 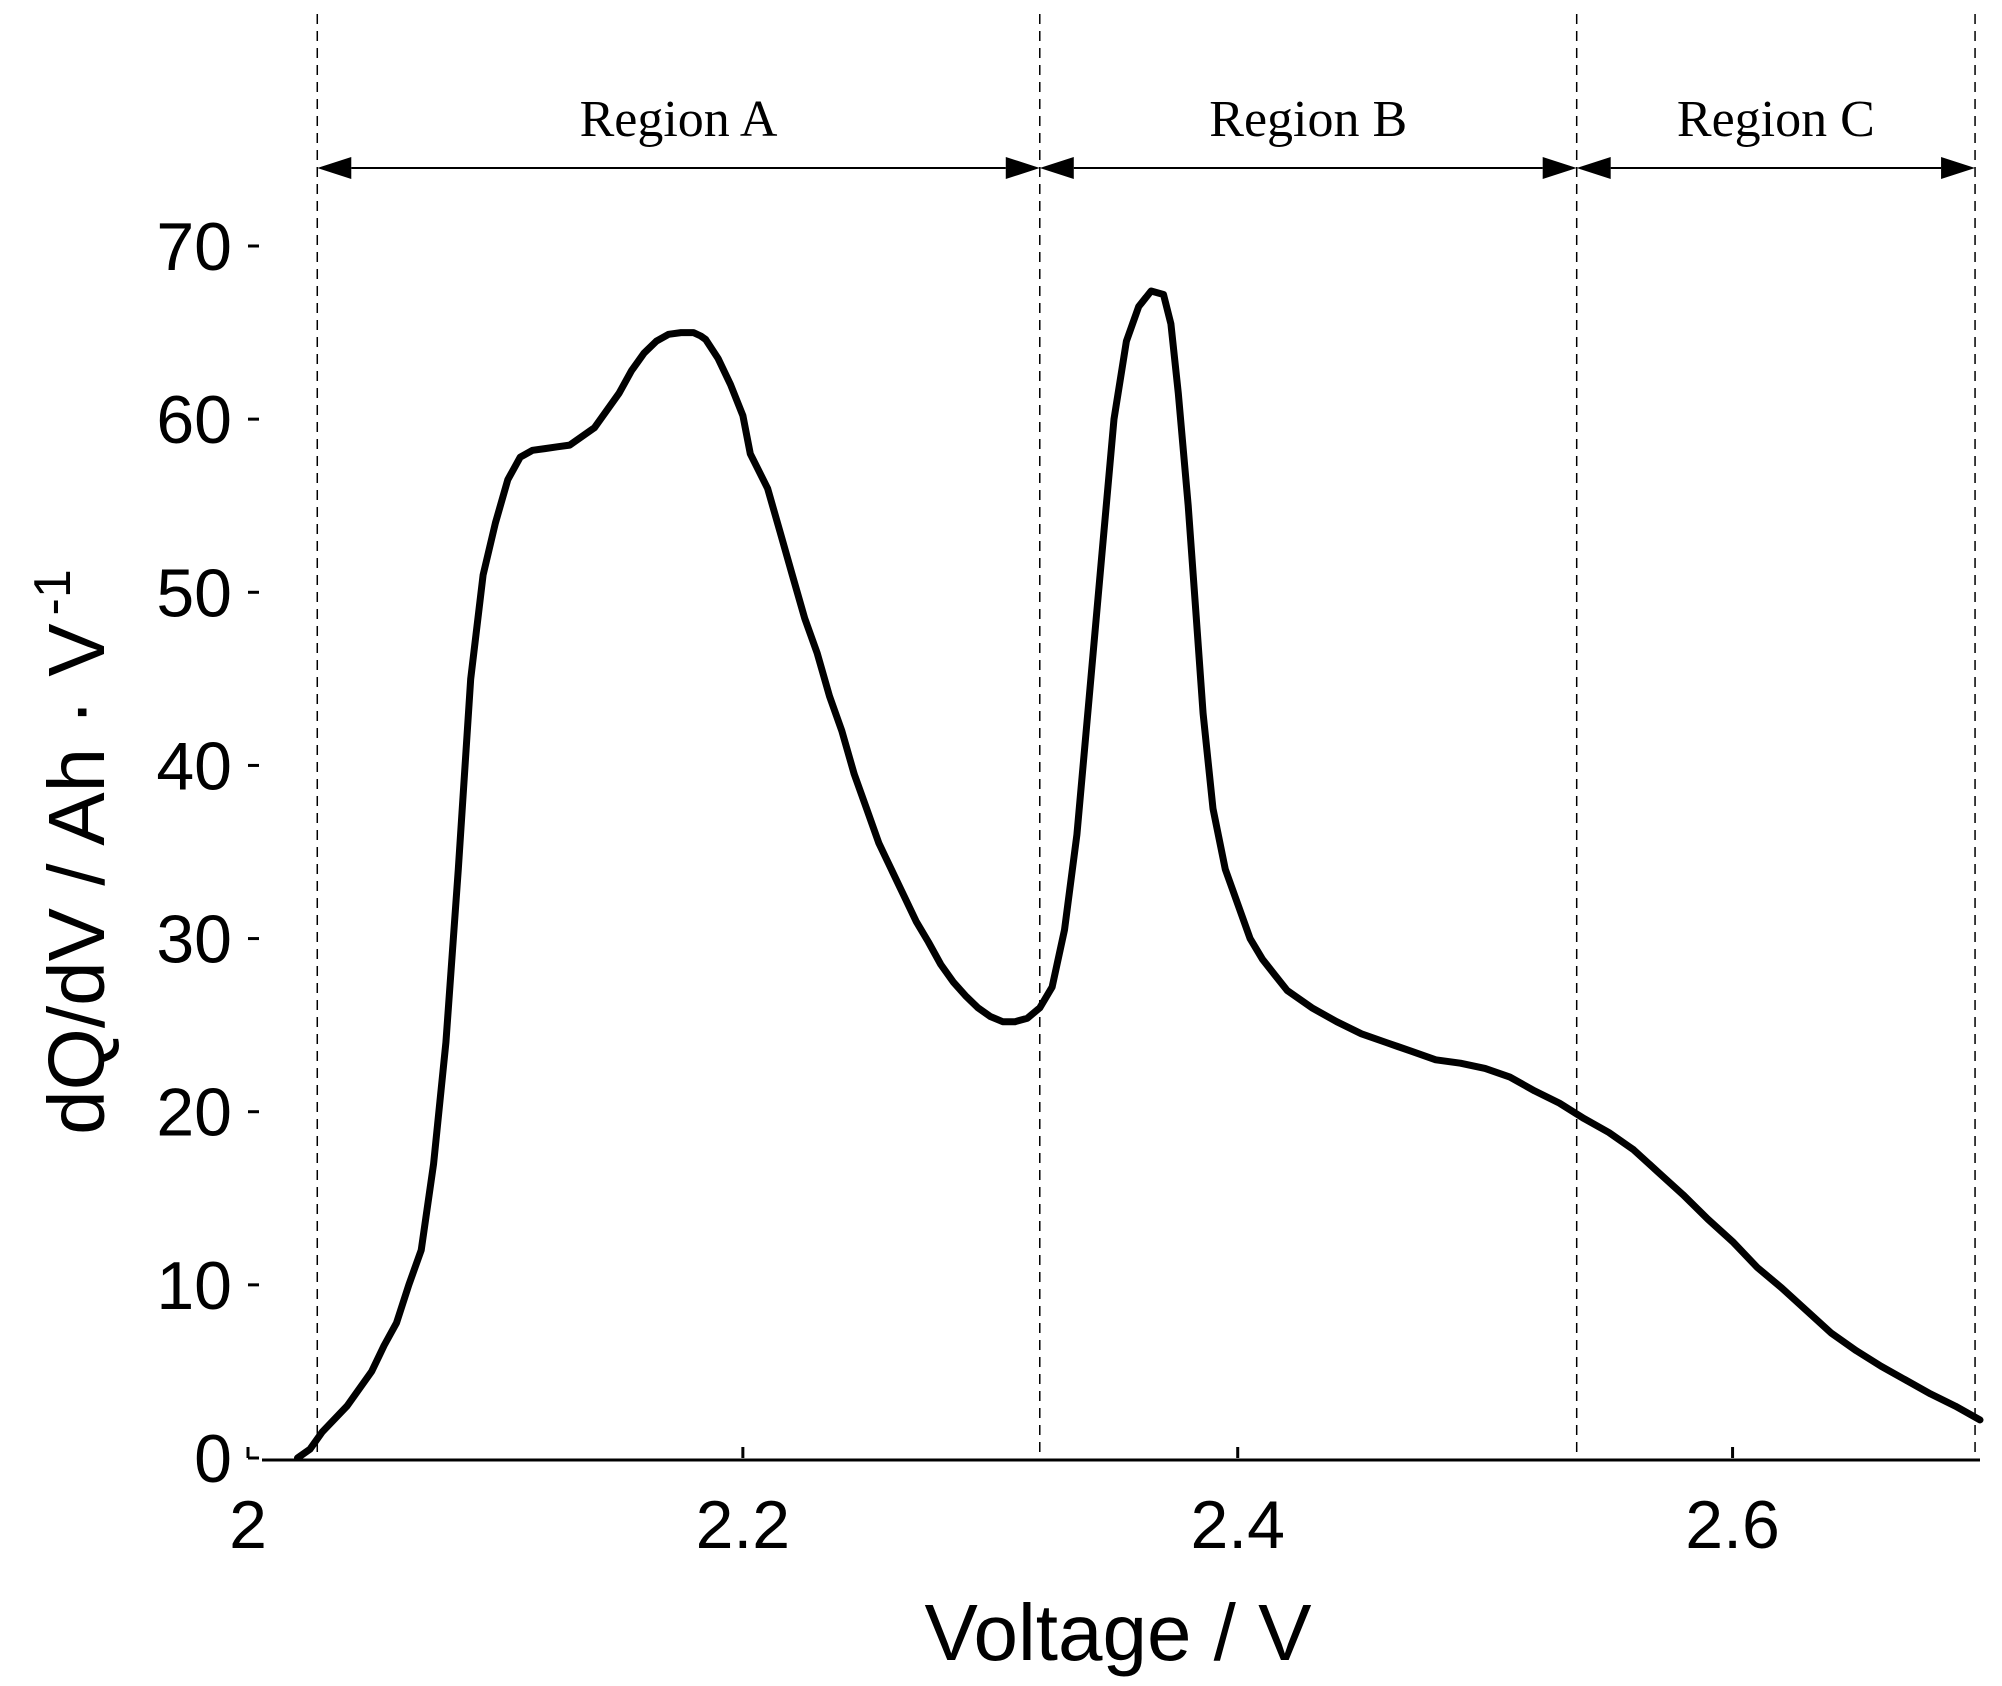 I want to click on x-axis-title: Voltage / V, so click(x=1119, y=1632).